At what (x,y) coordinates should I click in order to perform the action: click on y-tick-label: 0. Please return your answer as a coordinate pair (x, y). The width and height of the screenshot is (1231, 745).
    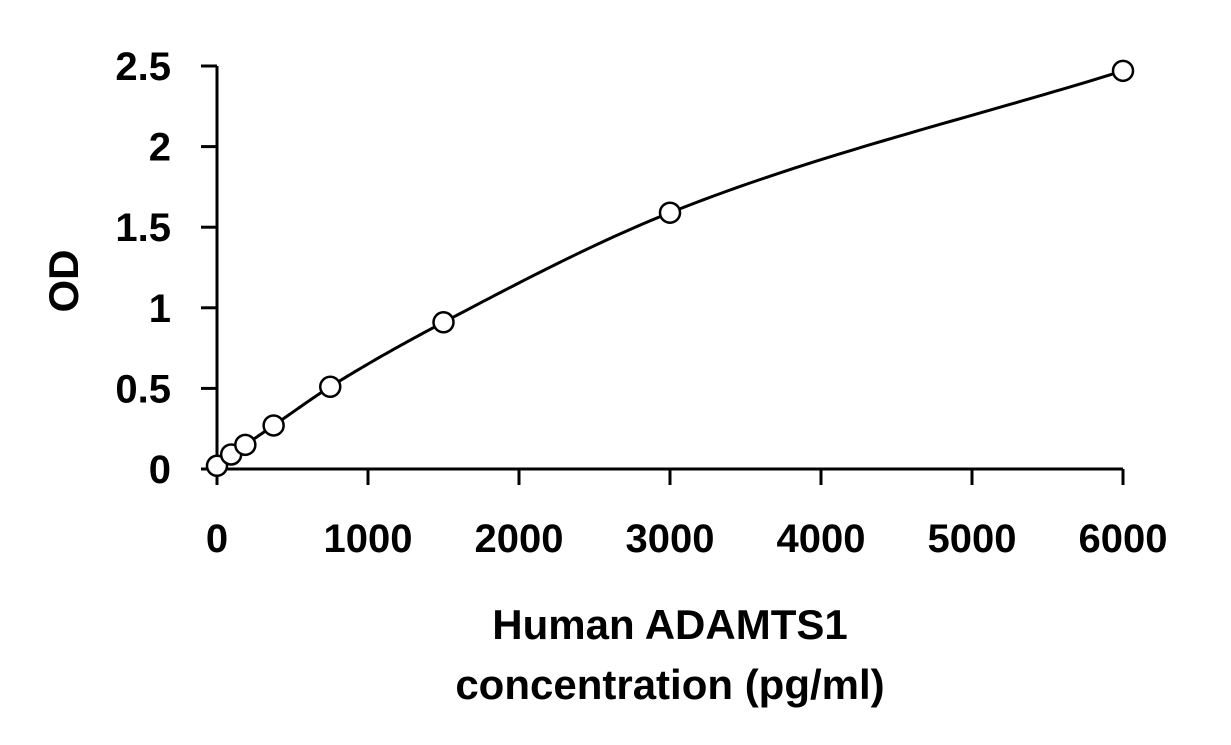
    Looking at the image, I should click on (160, 470).